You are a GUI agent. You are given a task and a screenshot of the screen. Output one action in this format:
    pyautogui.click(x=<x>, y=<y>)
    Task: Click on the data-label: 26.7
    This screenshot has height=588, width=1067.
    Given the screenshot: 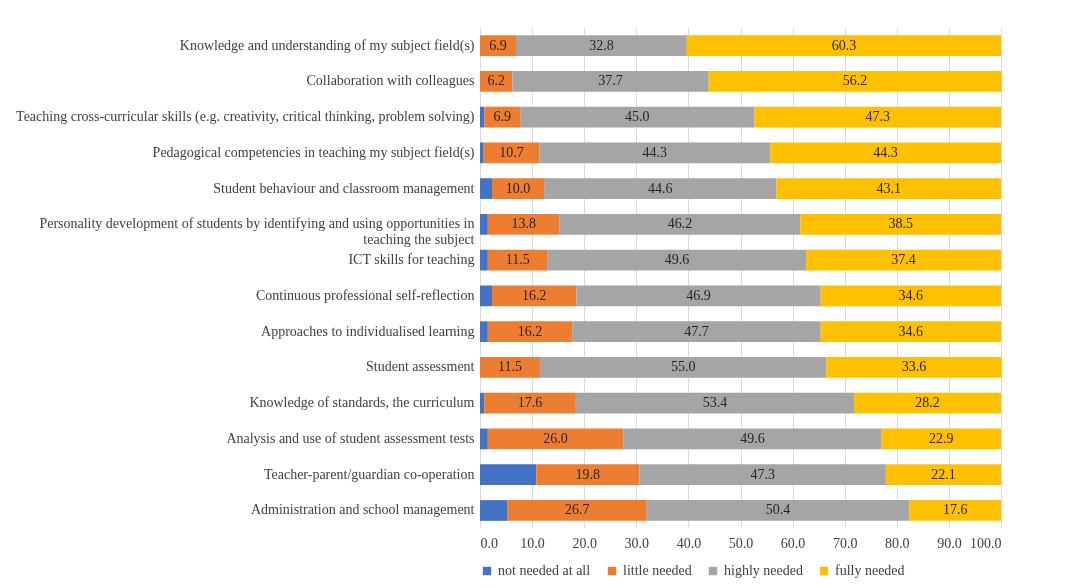 What is the action you would take?
    pyautogui.click(x=577, y=510)
    